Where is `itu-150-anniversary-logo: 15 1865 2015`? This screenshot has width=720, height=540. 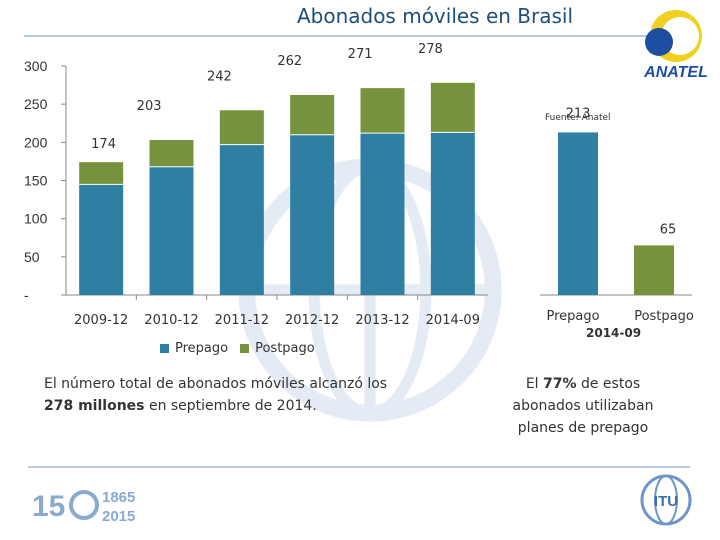 itu-150-anniversary-logo: 15 1865 2015 is located at coordinates (83, 507).